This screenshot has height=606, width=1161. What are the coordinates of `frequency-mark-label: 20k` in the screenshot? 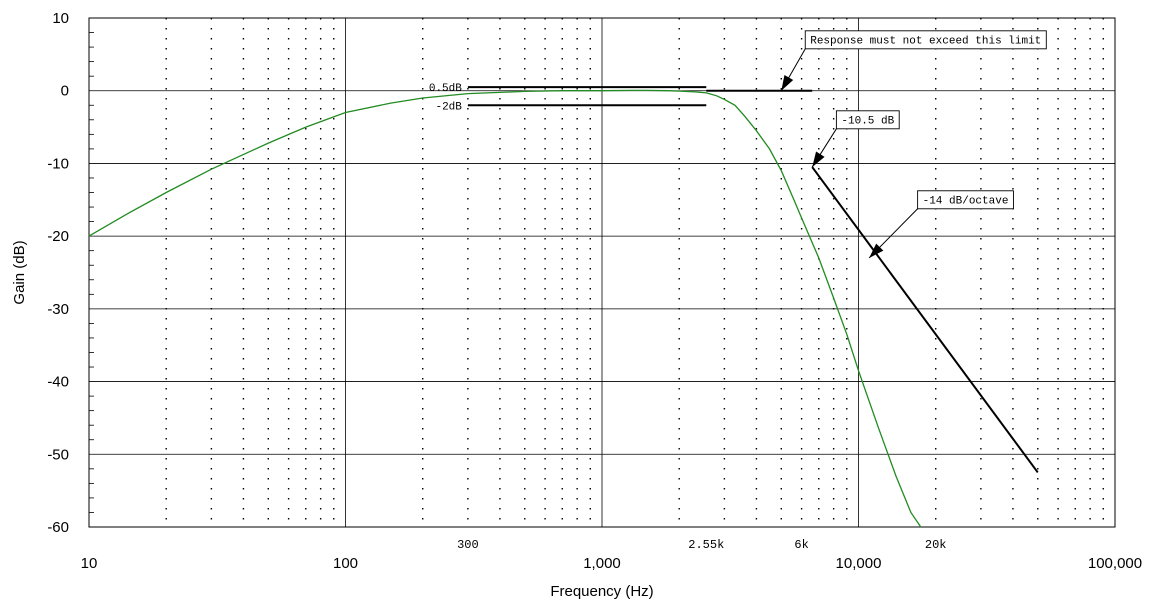 It's located at (936, 545).